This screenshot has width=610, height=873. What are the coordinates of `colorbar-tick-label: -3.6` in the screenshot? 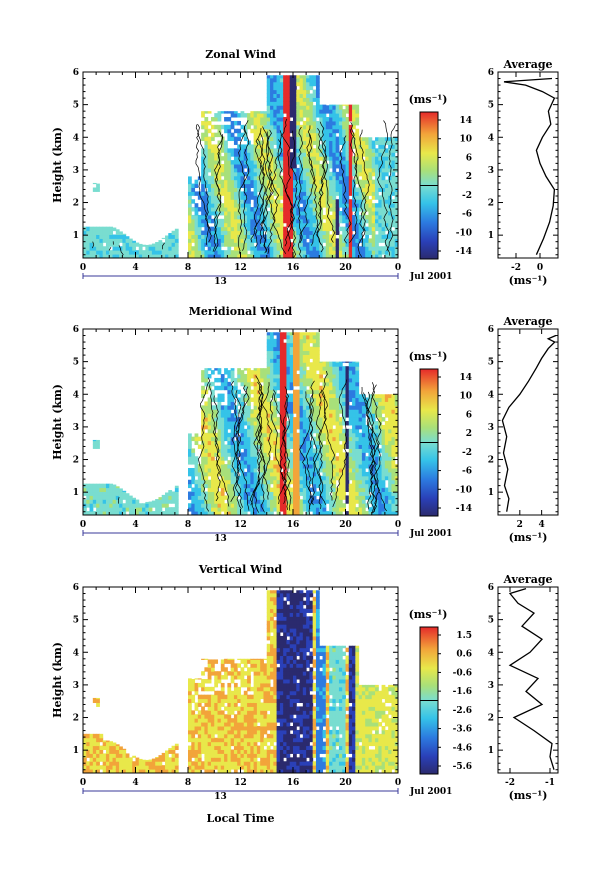 It's located at (462, 730).